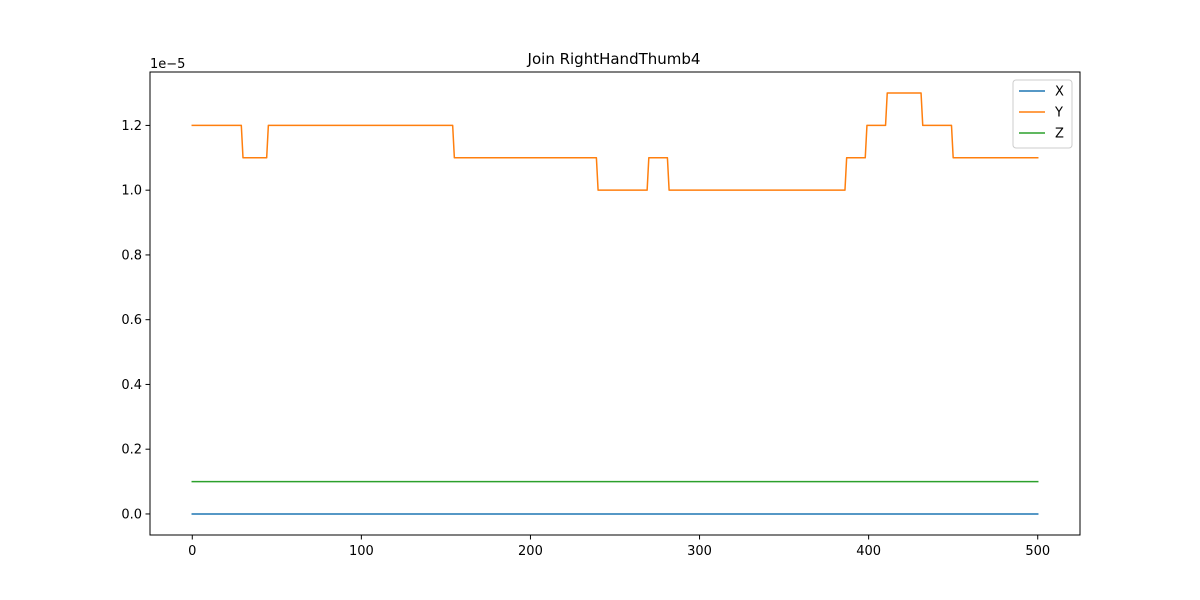 The image size is (1200, 600). What do you see at coordinates (868, 551) in the screenshot?
I see `x-tick-label: 400` at bounding box center [868, 551].